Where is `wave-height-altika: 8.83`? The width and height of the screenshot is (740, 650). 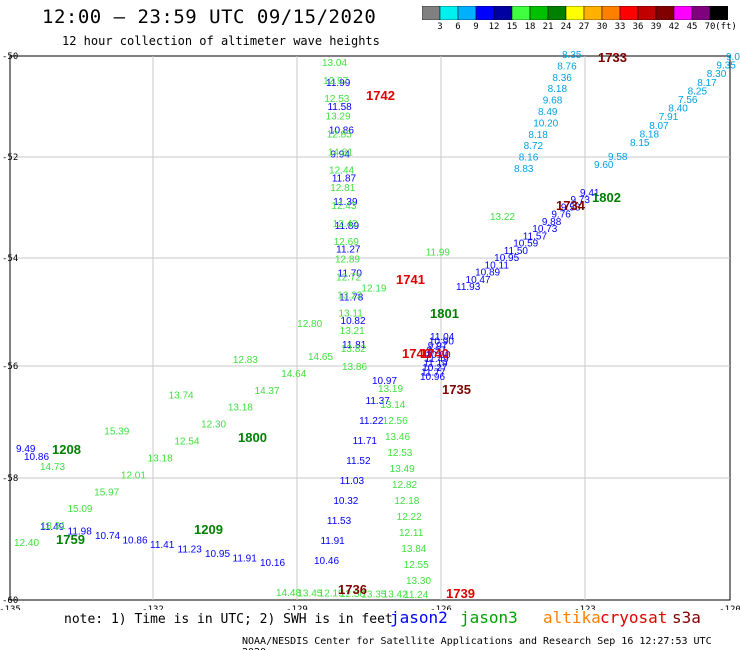 wave-height-altika: 8.83 is located at coordinates (524, 169).